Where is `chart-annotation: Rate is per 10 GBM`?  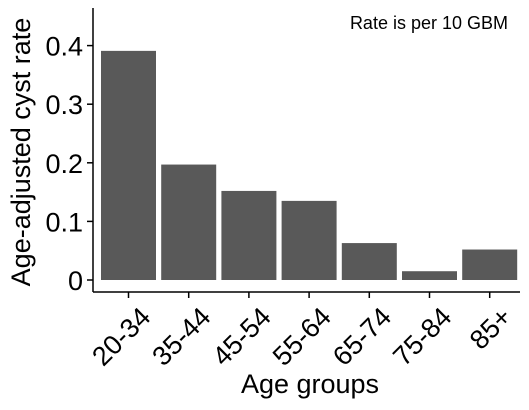
chart-annotation: Rate is per 10 GBM is located at coordinates (429, 23).